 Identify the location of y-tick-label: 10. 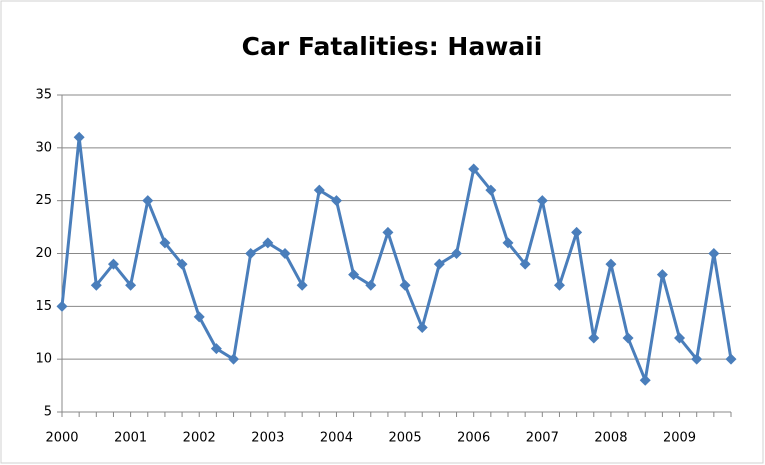
(43, 359).